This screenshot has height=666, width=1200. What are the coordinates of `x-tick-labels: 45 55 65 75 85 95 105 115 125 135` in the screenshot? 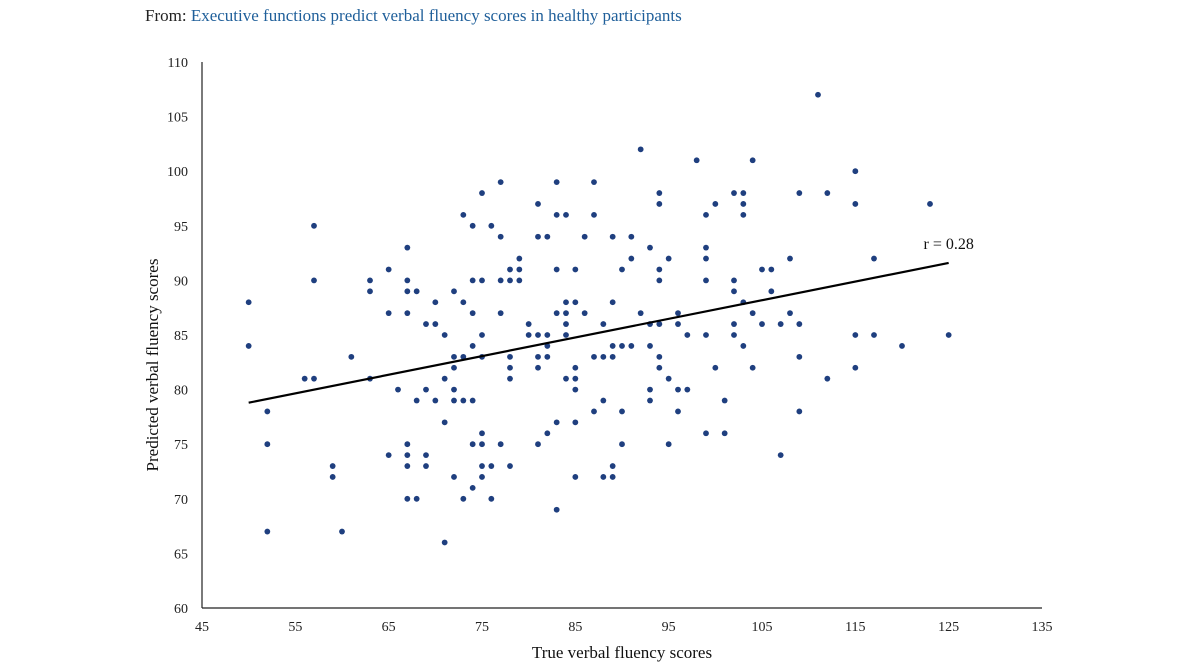 It's located at (624, 627).